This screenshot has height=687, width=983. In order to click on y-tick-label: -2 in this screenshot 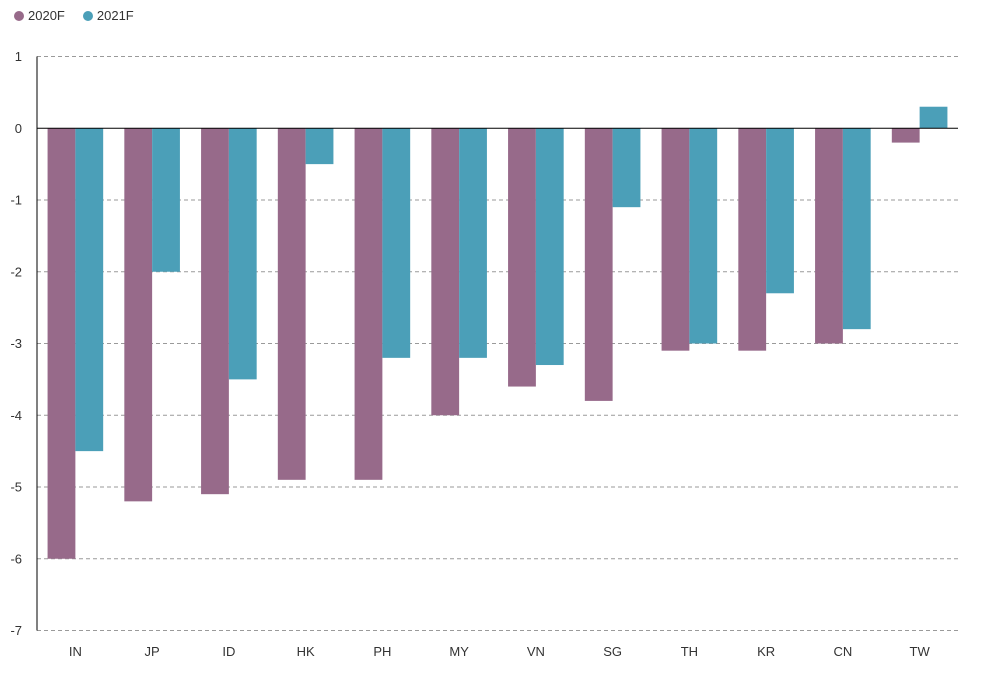, I will do `click(16, 271)`.